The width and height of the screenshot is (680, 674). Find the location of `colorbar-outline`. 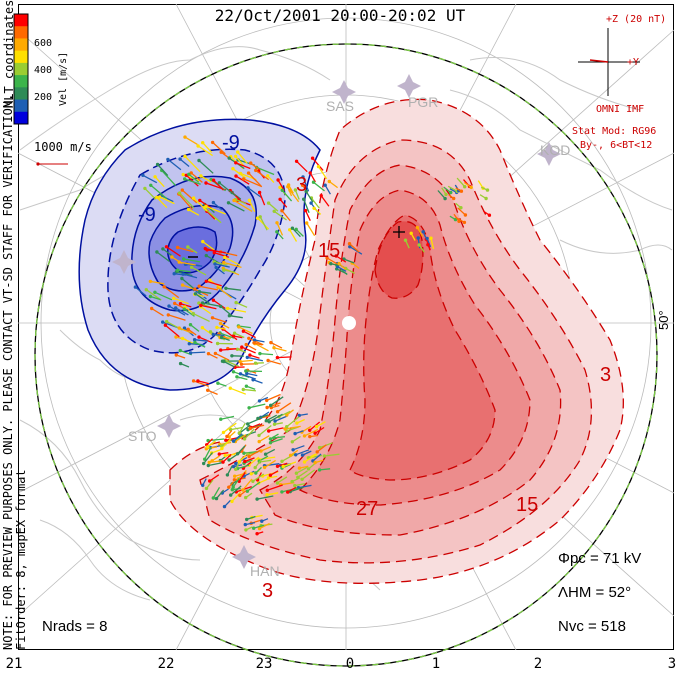

colorbar-outline is located at coordinates (21, 69).